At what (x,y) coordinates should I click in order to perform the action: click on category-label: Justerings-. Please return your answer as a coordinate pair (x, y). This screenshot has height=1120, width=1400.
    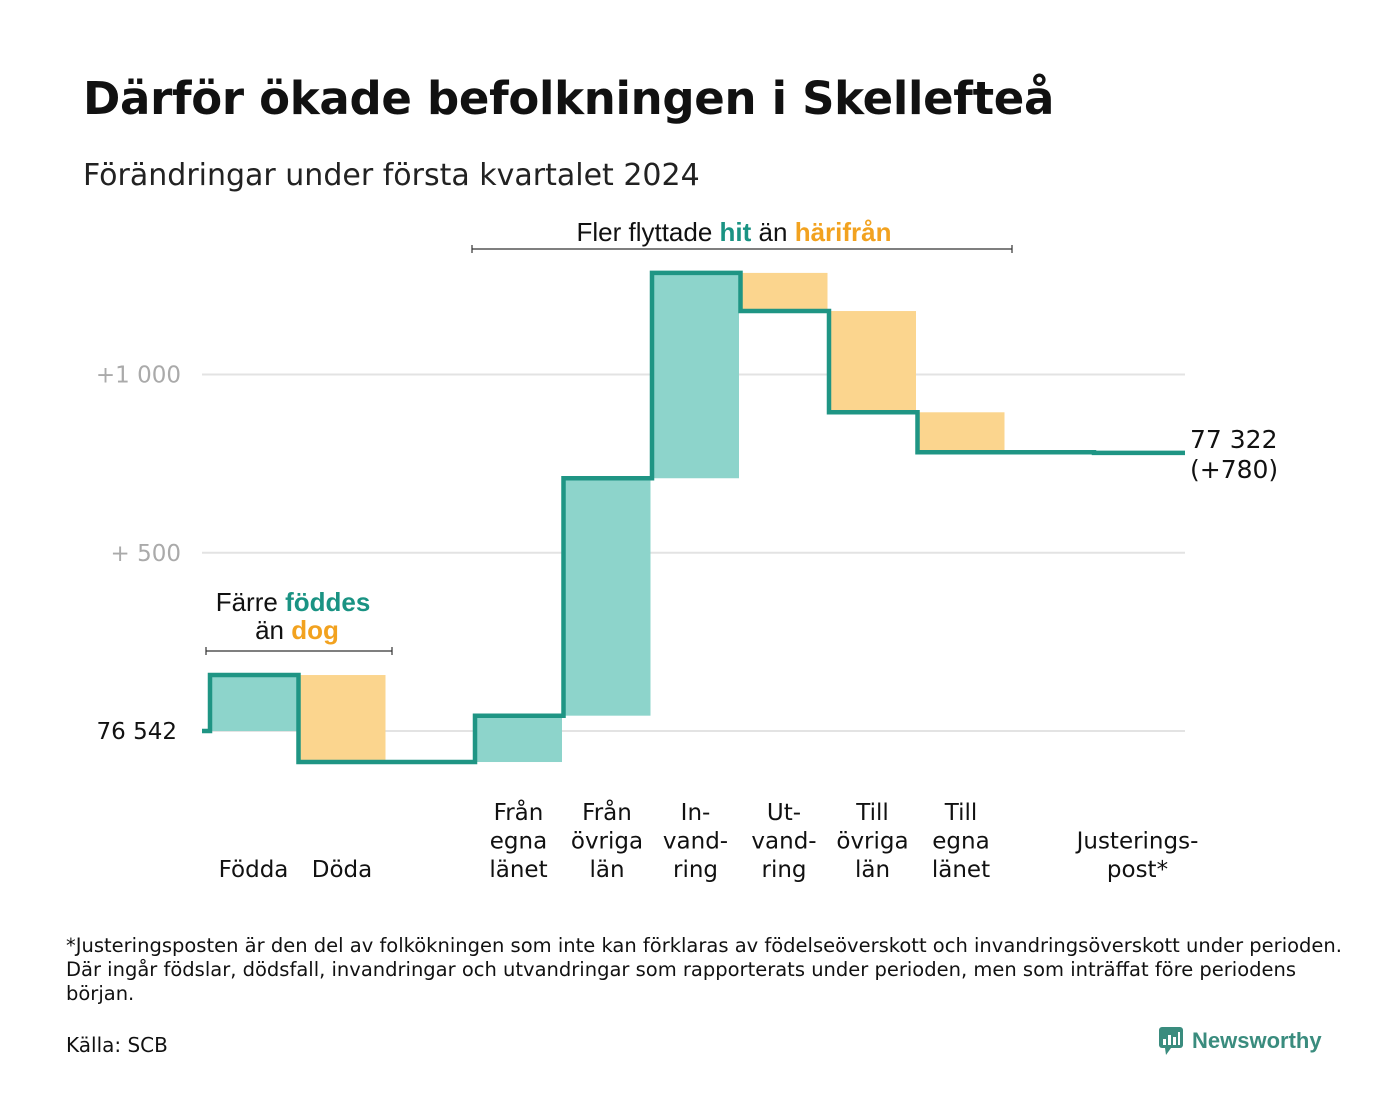
    Looking at the image, I should click on (1137, 842).